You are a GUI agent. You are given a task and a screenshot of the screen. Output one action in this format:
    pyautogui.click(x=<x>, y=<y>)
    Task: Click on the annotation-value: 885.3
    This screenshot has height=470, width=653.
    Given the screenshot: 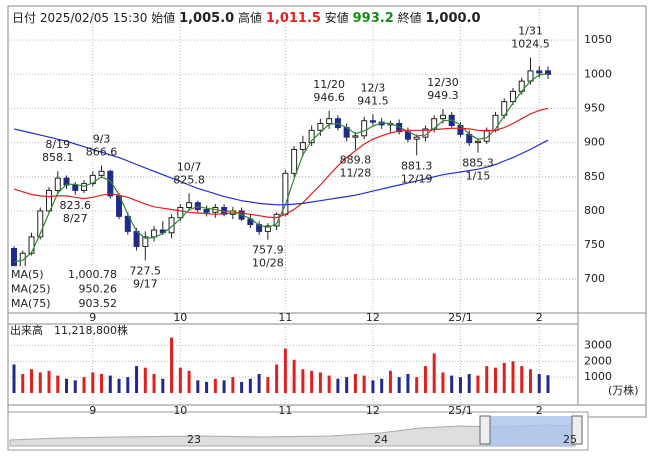 What is the action you would take?
    pyautogui.click(x=478, y=163)
    